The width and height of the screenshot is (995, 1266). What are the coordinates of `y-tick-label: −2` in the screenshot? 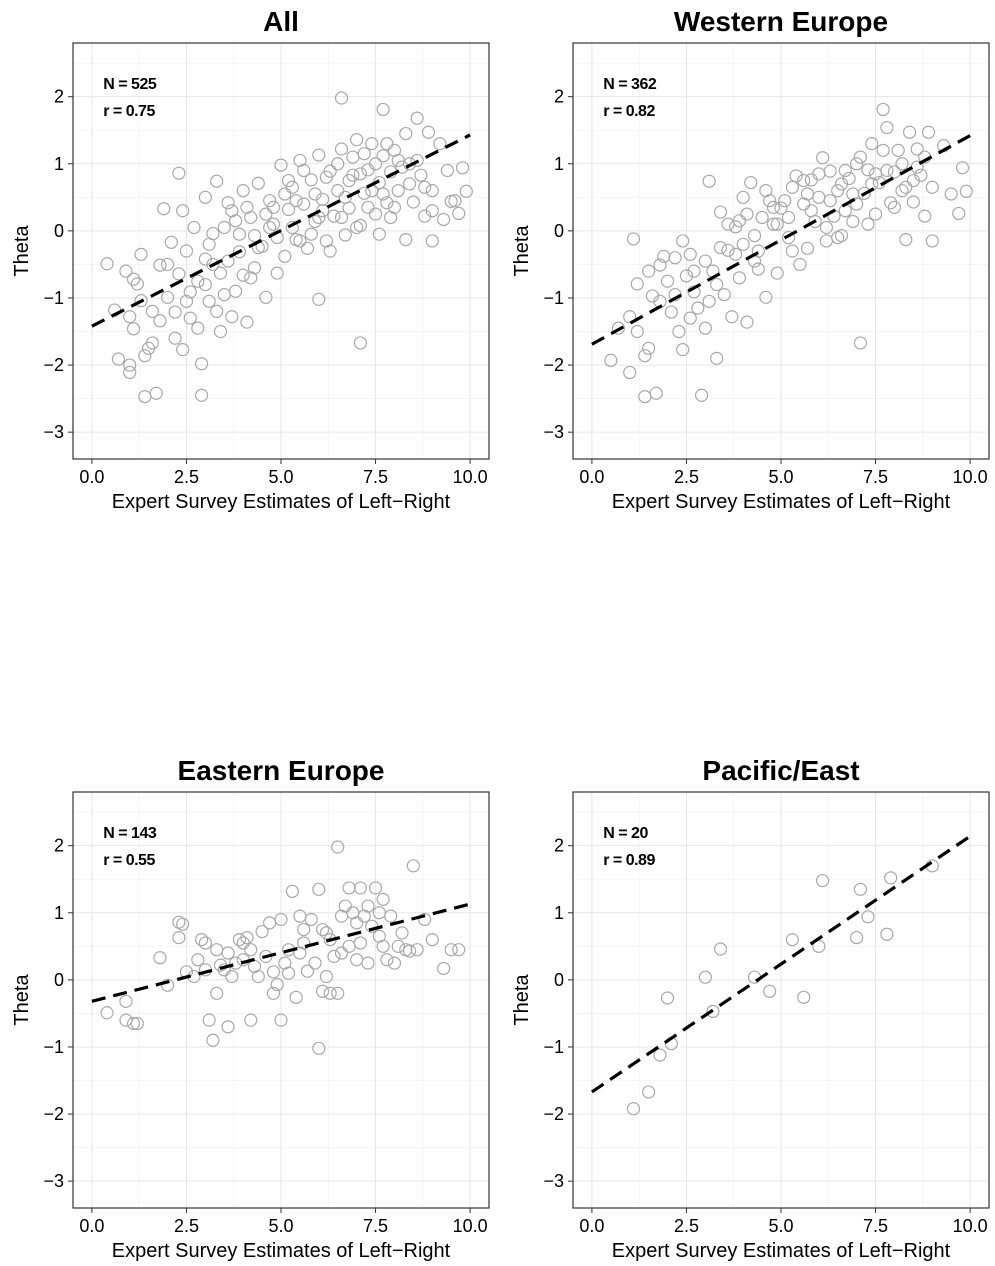 It's located at (53, 365).